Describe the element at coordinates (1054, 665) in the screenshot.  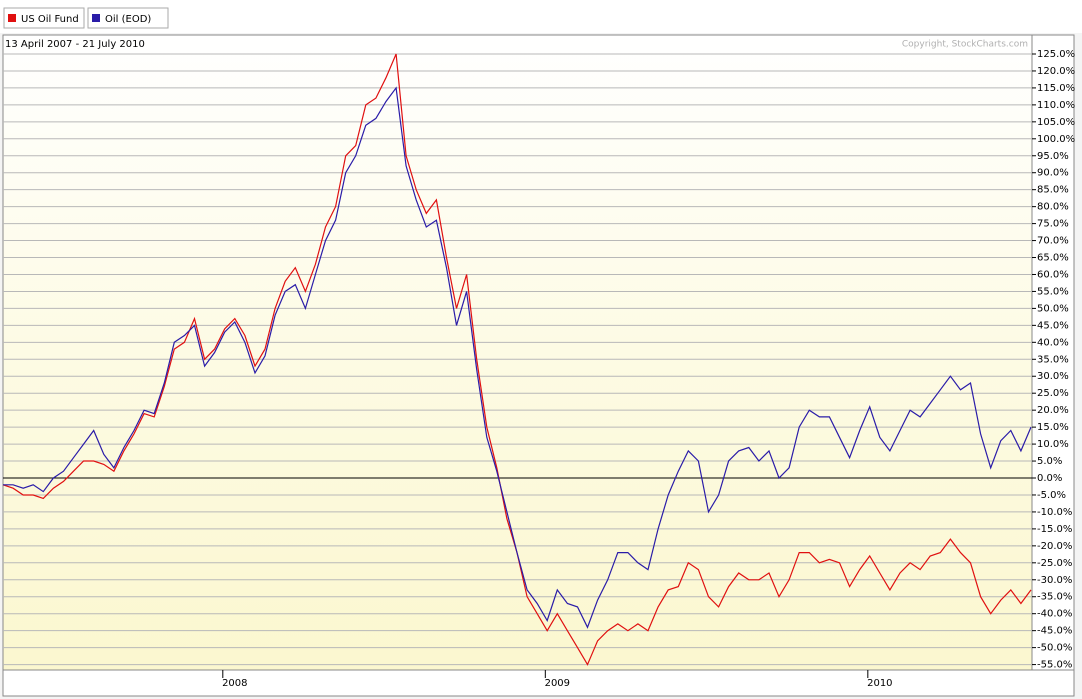
I see `y-tick-label: -55.0%` at that location.